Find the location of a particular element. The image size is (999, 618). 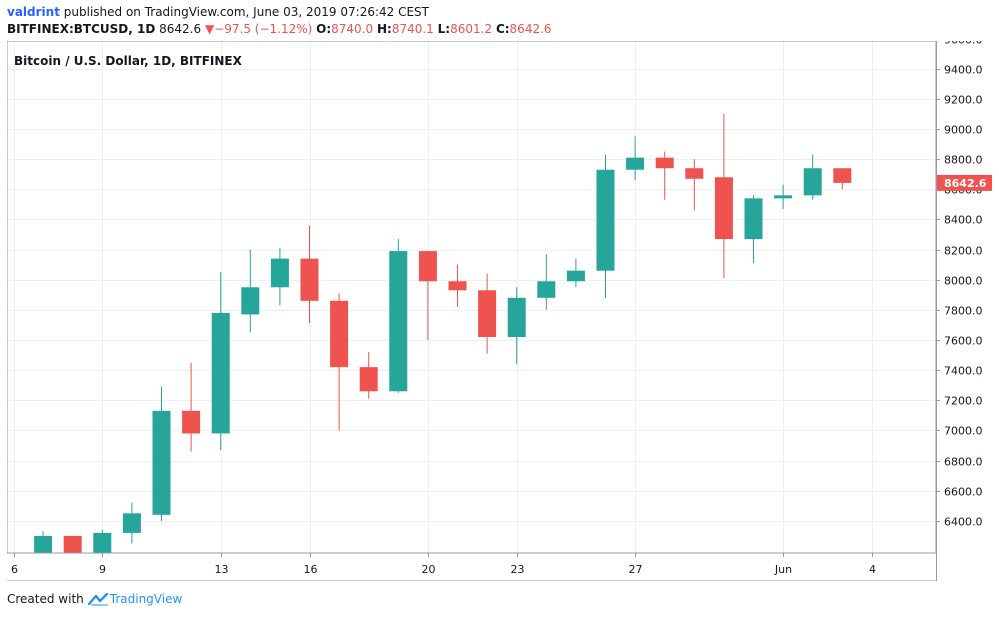

last-price-tag-label: 8642.6 is located at coordinates (965, 183).